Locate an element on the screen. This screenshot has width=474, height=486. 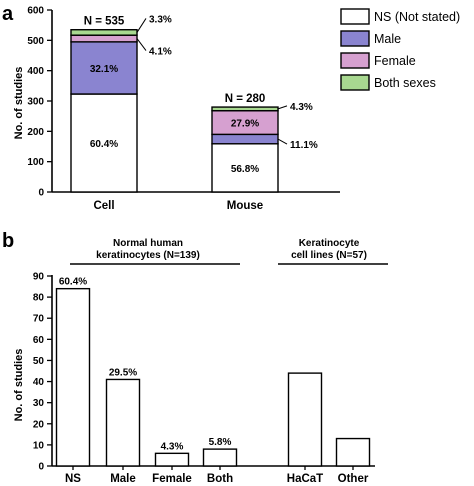
panel-a-y-axis-label: No. of studies is located at coordinates (19, 103).